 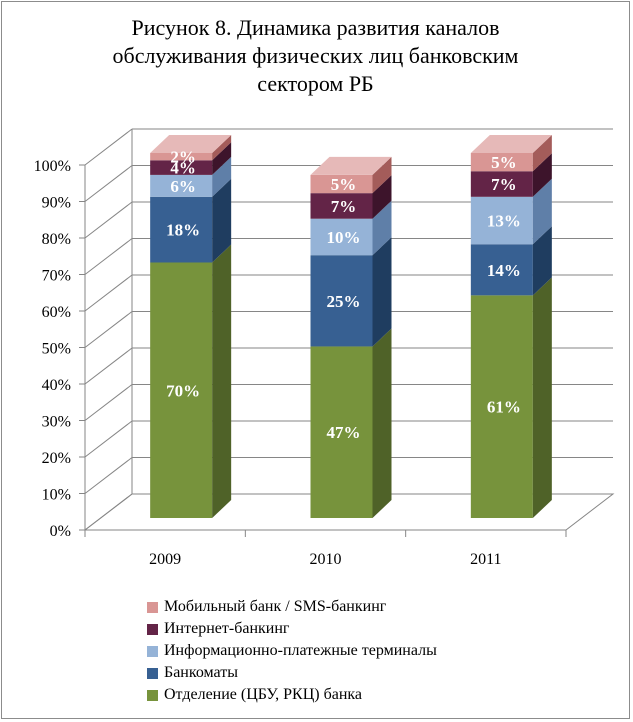 I want to click on y-tick-label: 0%, so click(x=60, y=531).